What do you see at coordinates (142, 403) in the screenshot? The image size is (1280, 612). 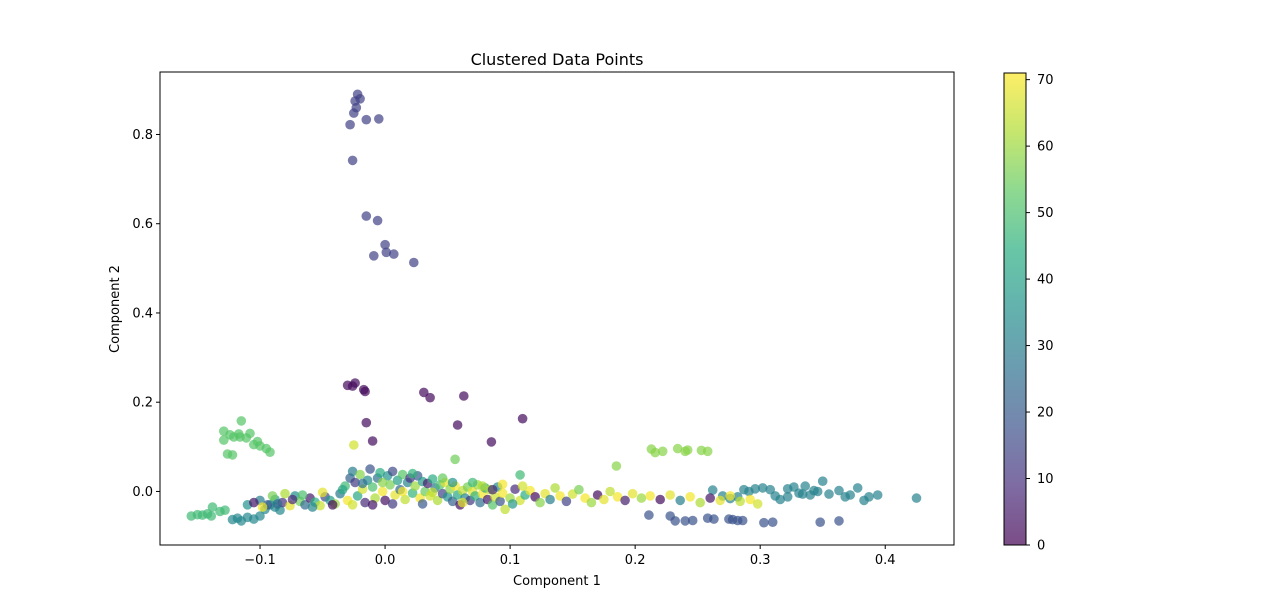 I see `y-tick-label: 0.2` at bounding box center [142, 403].